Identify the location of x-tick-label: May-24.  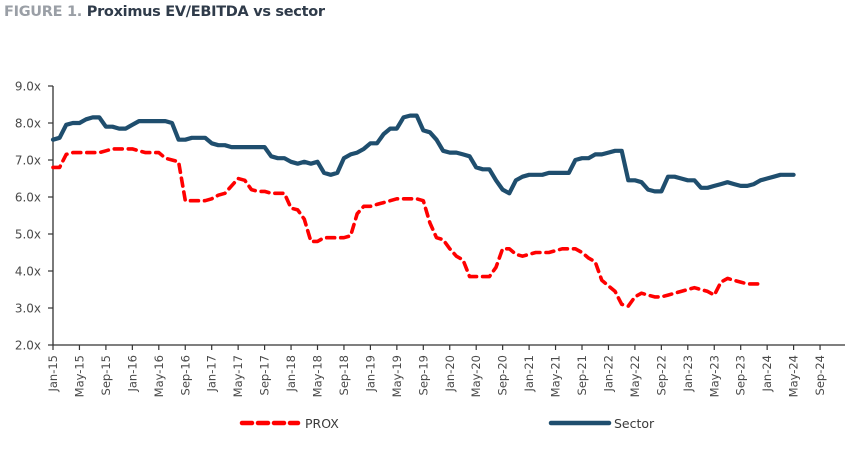
(794, 376).